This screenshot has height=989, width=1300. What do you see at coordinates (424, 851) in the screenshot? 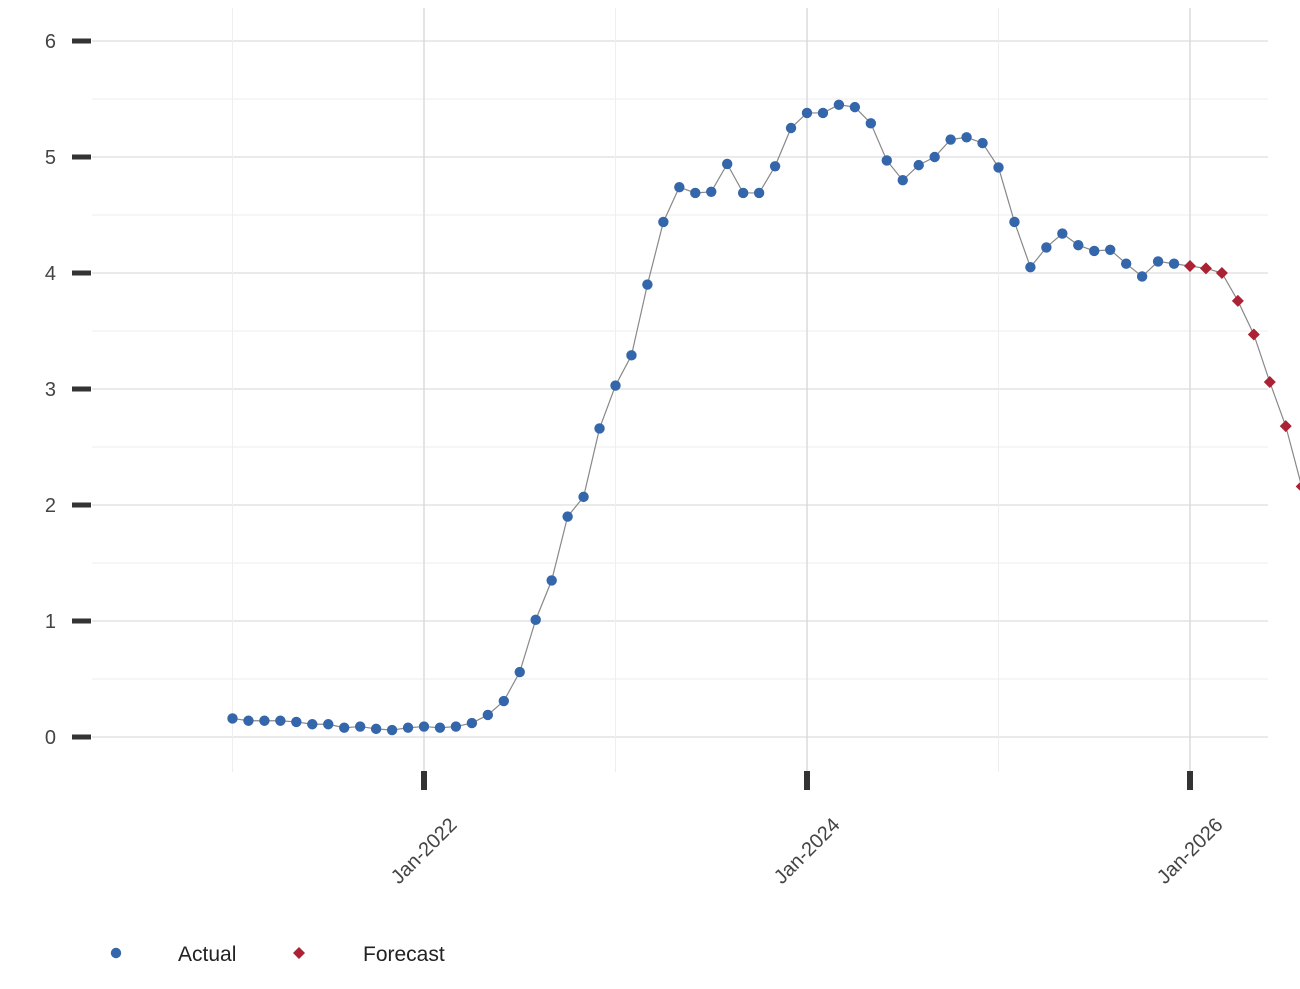
I see `x-tick-label: Jan-2022` at bounding box center [424, 851].